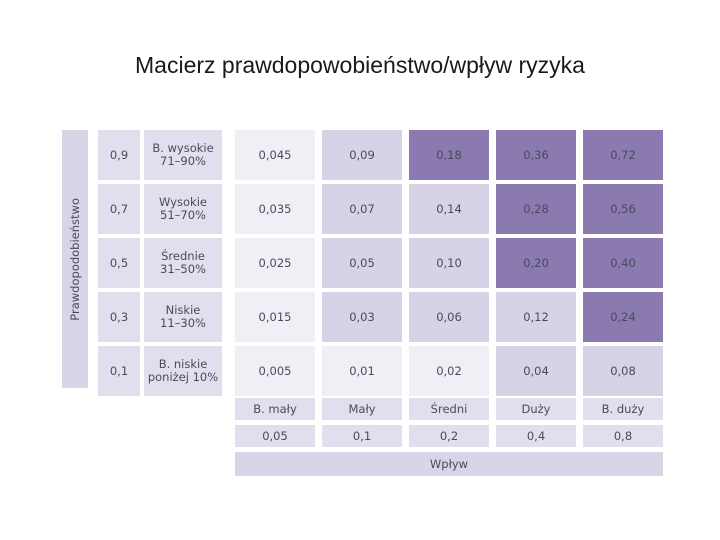 This screenshot has height=540, width=720. Describe the element at coordinates (362, 155) in the screenshot. I see `risk-score-cell: 0,09` at that location.